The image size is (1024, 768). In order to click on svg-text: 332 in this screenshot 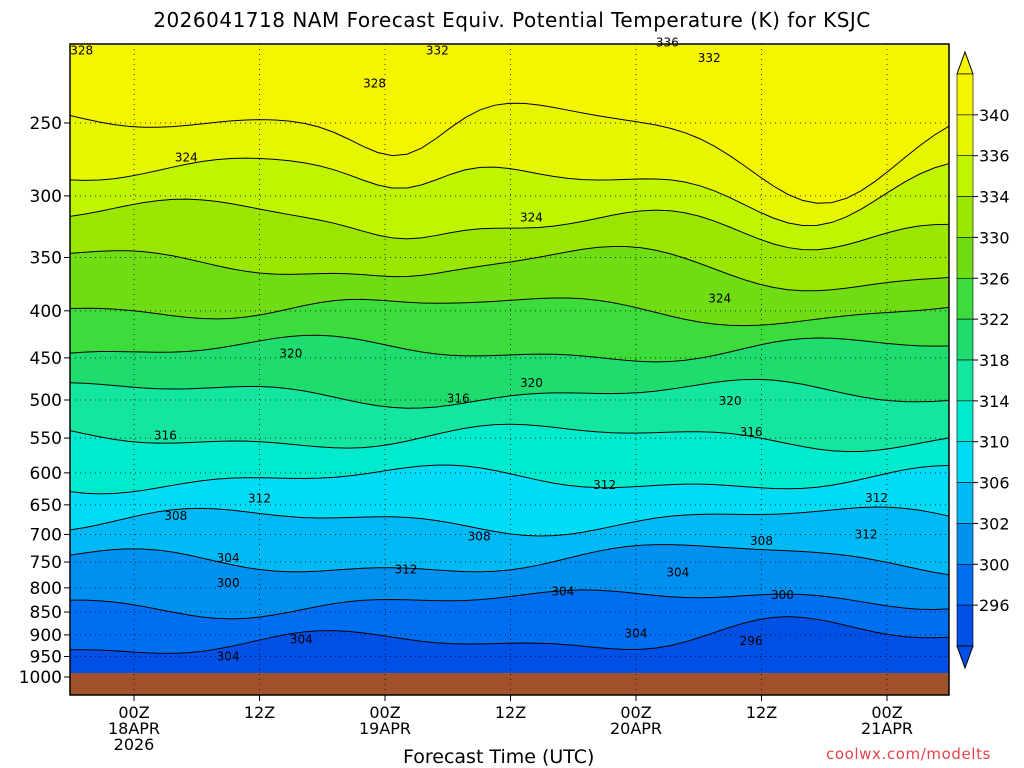, I will do `click(709, 58)`.